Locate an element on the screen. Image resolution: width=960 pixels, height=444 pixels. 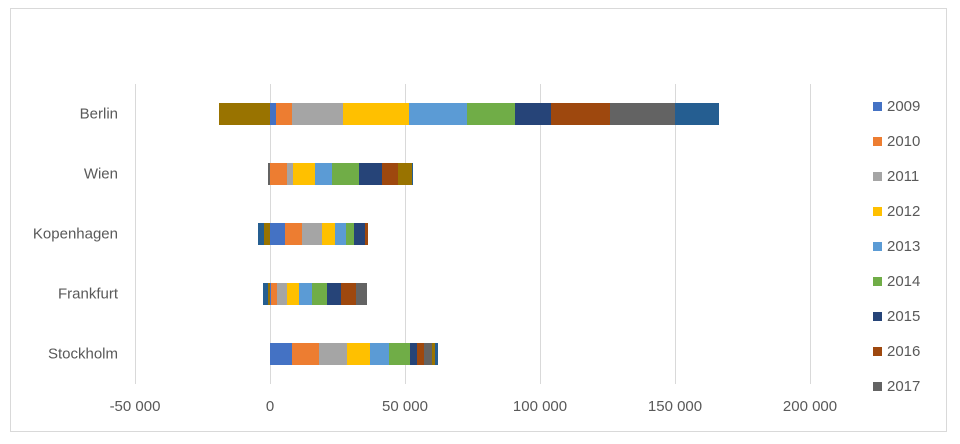
x-tick-label: 100 000 is located at coordinates (540, 406).